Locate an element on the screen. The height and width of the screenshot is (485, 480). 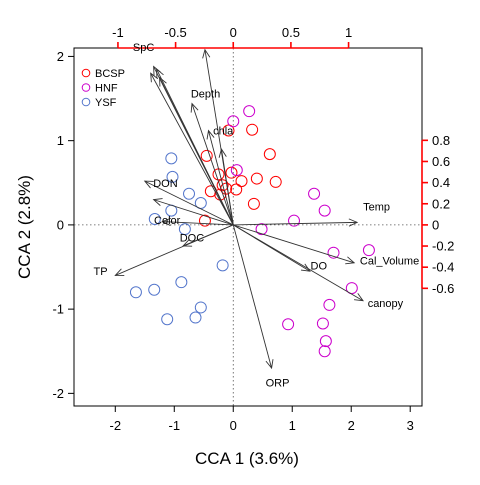
y-tick-label: 2 is located at coordinates (60, 56).